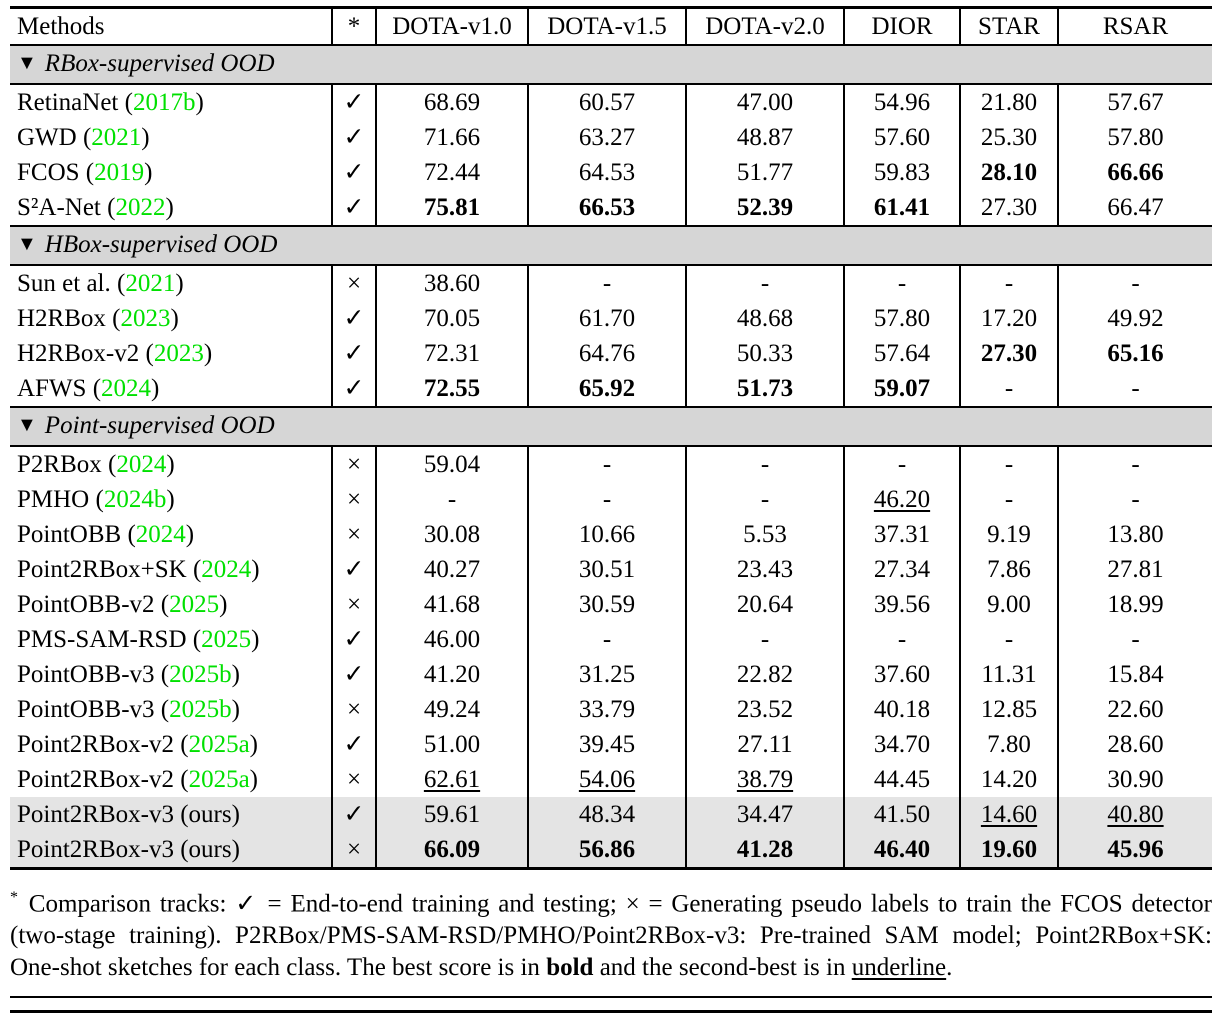  I want to click on citation-link: 2024b, so click(135, 499).